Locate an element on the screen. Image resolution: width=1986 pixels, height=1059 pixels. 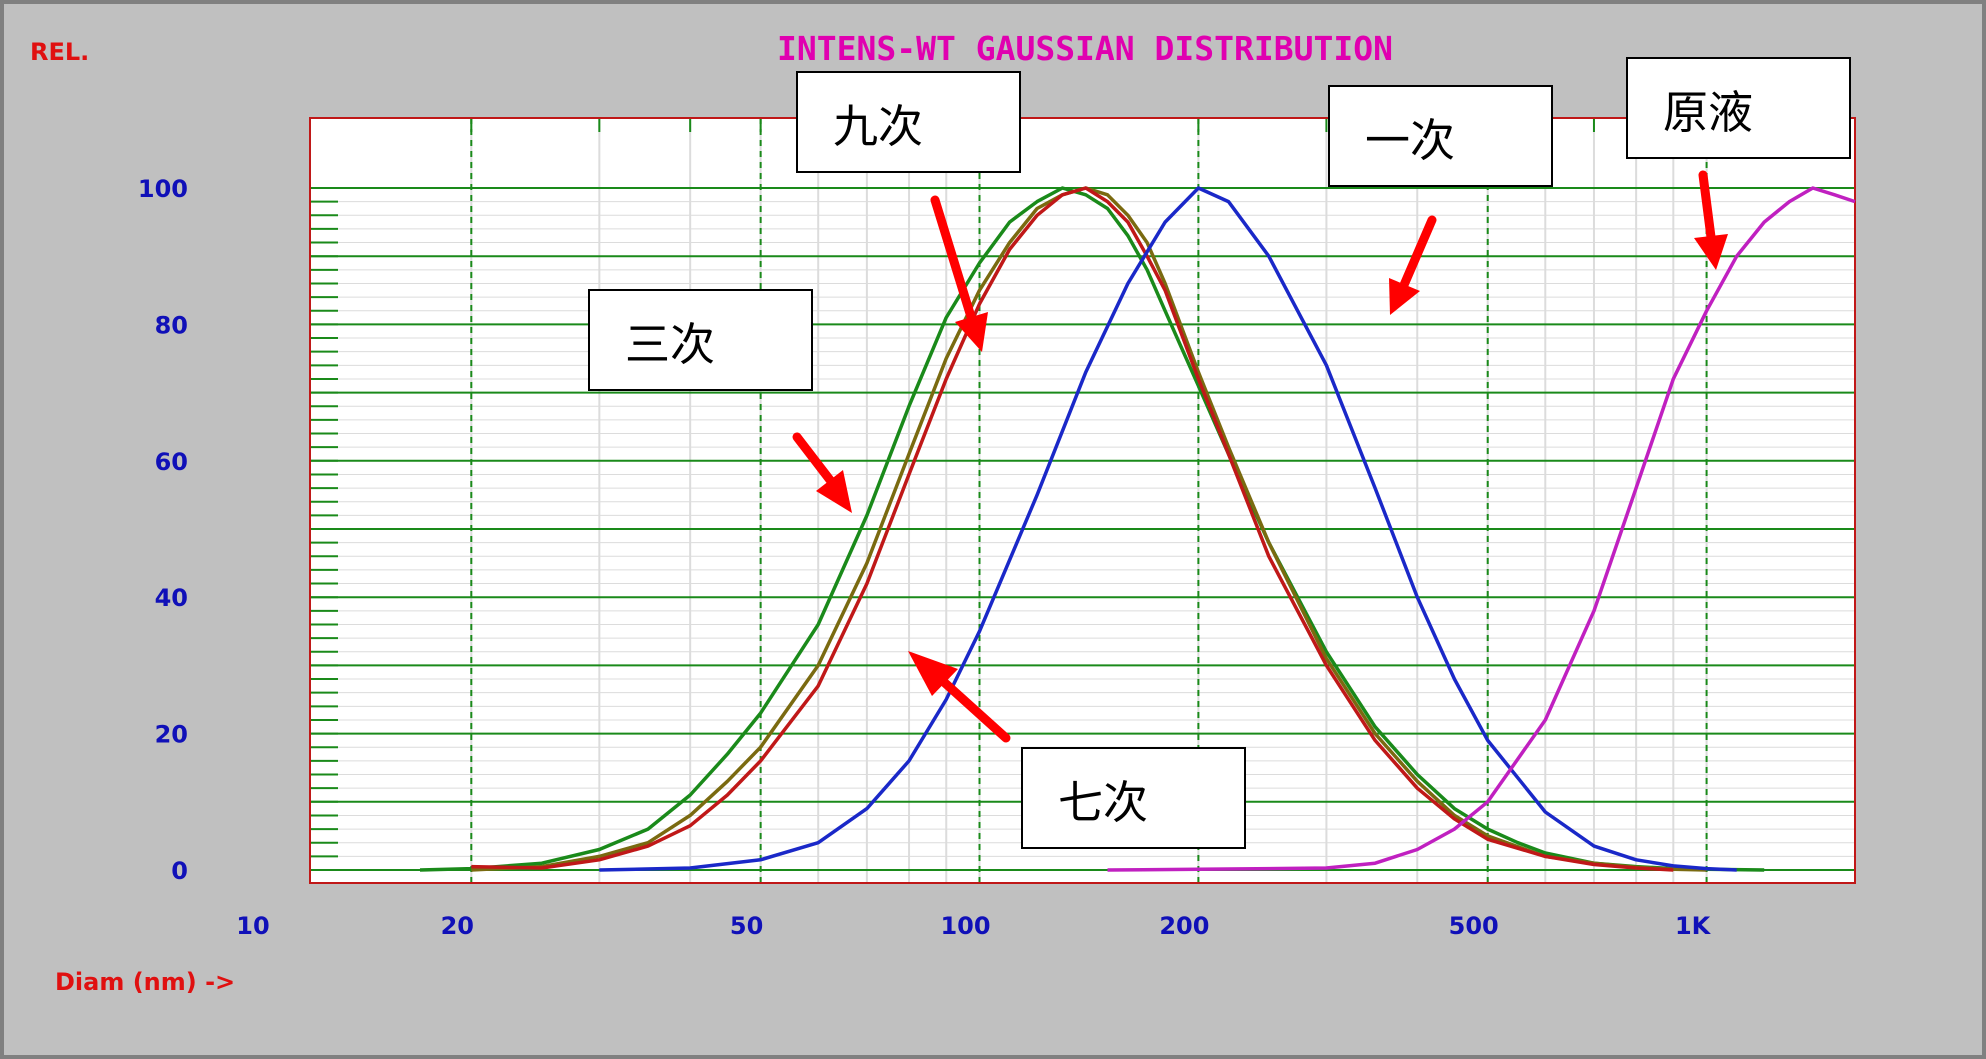
annotation-label-seventh: 七次 is located at coordinates (1103, 802).